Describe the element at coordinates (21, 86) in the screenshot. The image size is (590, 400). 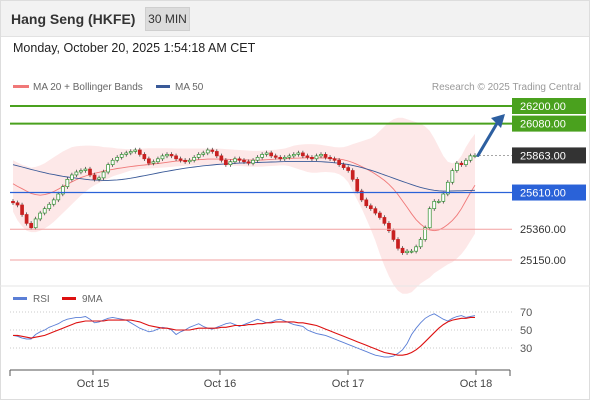
I see `legend-bb-swatch` at that location.